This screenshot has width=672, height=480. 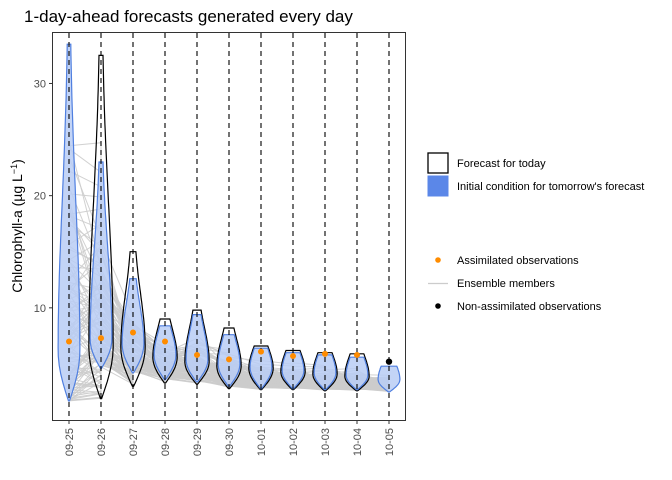 I want to click on y-axis-ticks: 10 20 30, so click(x=43, y=196).